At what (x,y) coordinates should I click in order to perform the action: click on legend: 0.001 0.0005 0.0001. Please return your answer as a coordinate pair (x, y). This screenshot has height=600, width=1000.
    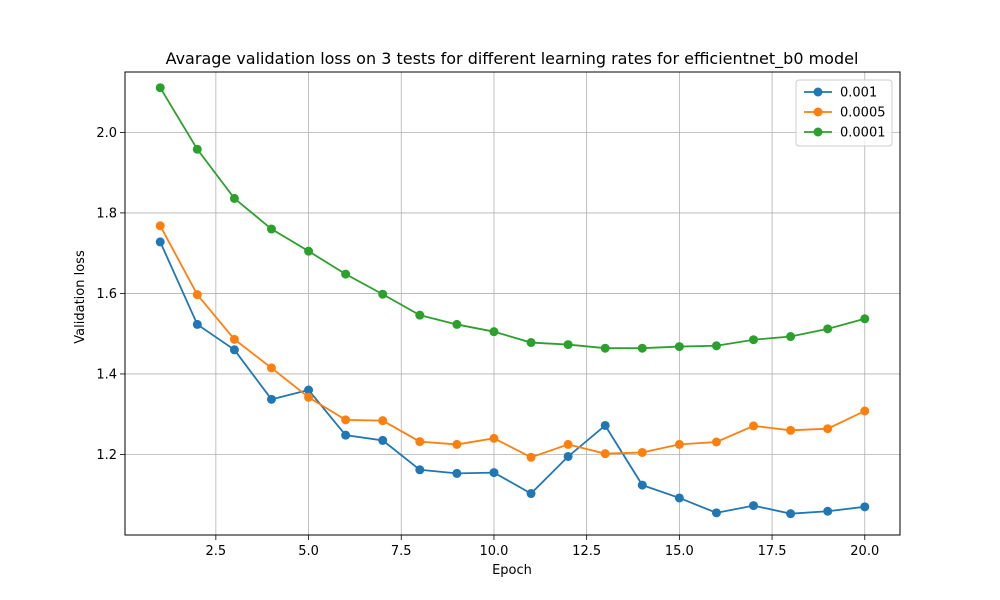
    Looking at the image, I should click on (844, 113).